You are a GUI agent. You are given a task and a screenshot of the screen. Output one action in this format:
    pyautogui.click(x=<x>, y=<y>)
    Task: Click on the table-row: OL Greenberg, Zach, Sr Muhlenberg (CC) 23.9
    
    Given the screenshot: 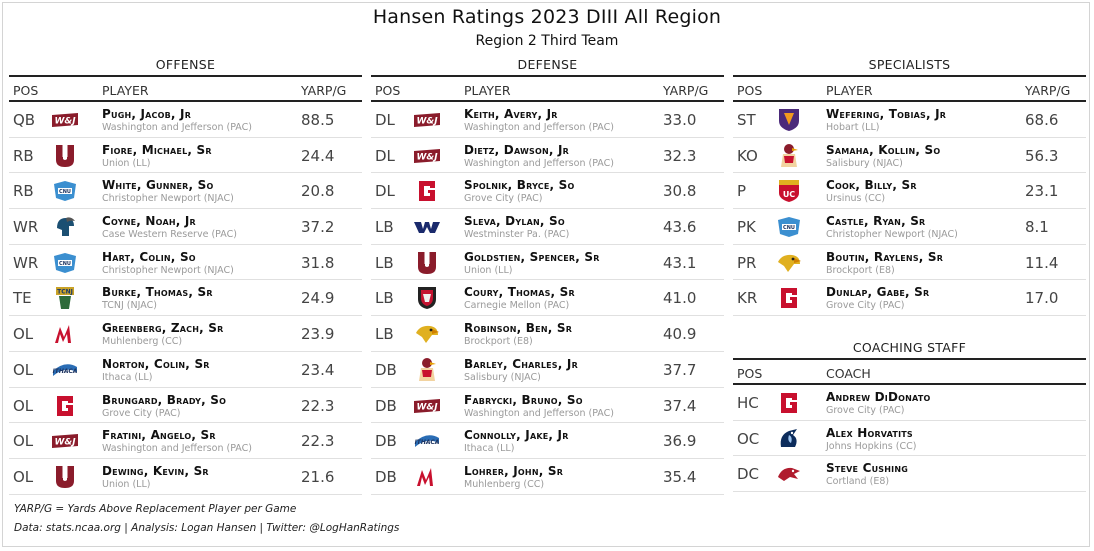 What is the action you would take?
    pyautogui.click(x=185, y=334)
    